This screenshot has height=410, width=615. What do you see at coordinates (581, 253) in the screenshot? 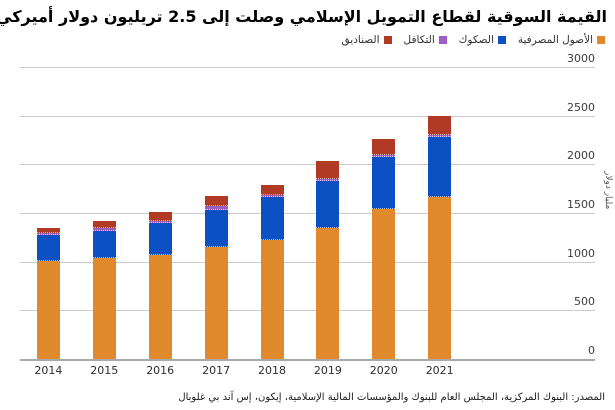
I see `y-tick-label-1000: 1000` at bounding box center [581, 253].